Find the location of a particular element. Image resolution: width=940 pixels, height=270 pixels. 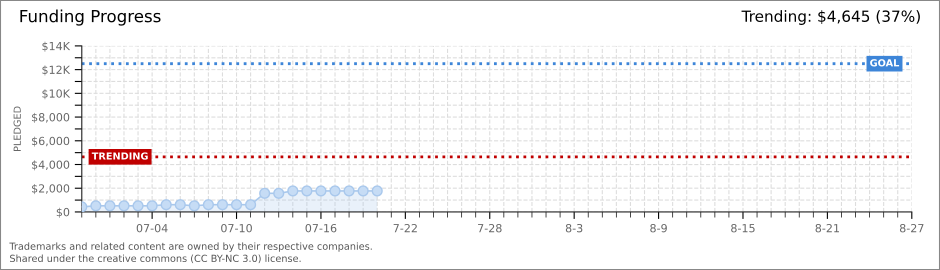

x-tick-label: 8-9 is located at coordinates (658, 228).